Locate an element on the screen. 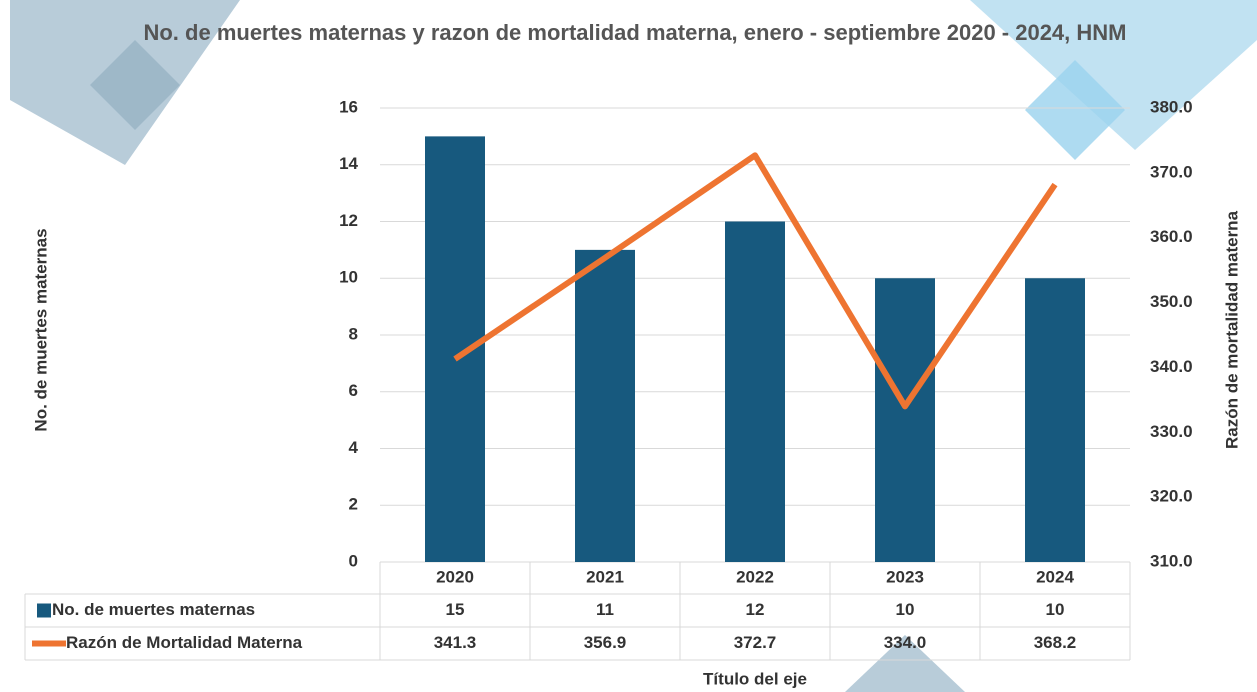 The width and height of the screenshot is (1257, 692). x-tick-label: 2020 is located at coordinates (455, 576).